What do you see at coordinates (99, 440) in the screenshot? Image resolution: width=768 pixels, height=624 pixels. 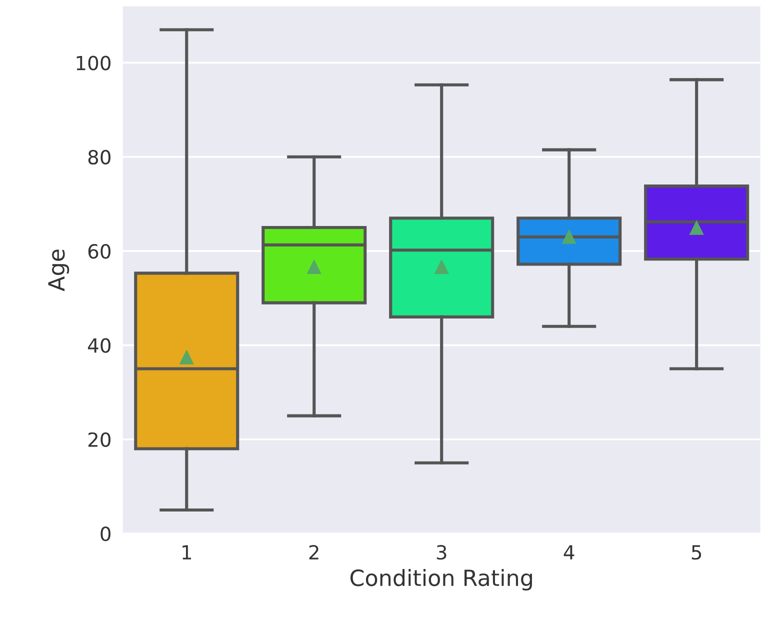 I see `y-tick-label: 20` at bounding box center [99, 440].